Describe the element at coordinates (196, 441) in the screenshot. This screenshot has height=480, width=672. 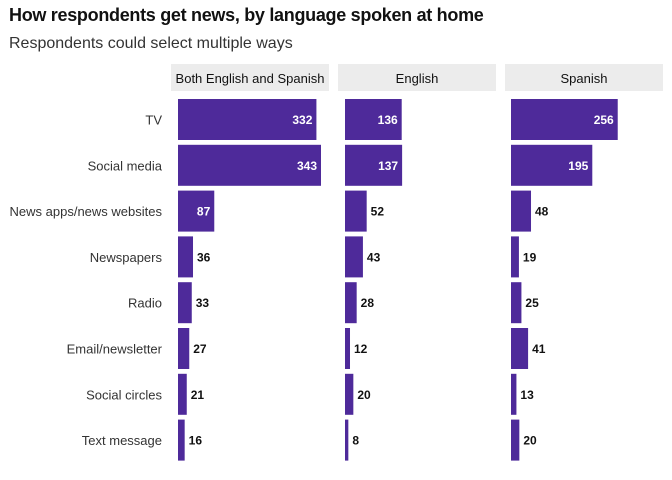
I see `bar-value-label: 16` at that location.